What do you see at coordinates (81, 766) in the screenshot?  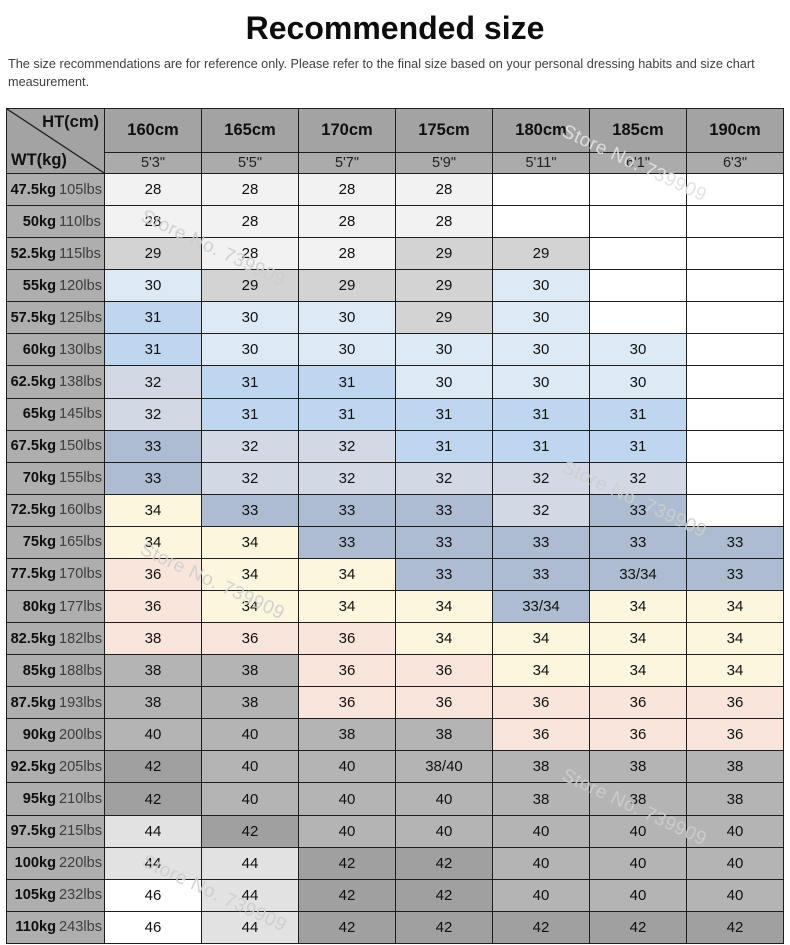 I see `weight-lbs-label: 205lbs` at bounding box center [81, 766].